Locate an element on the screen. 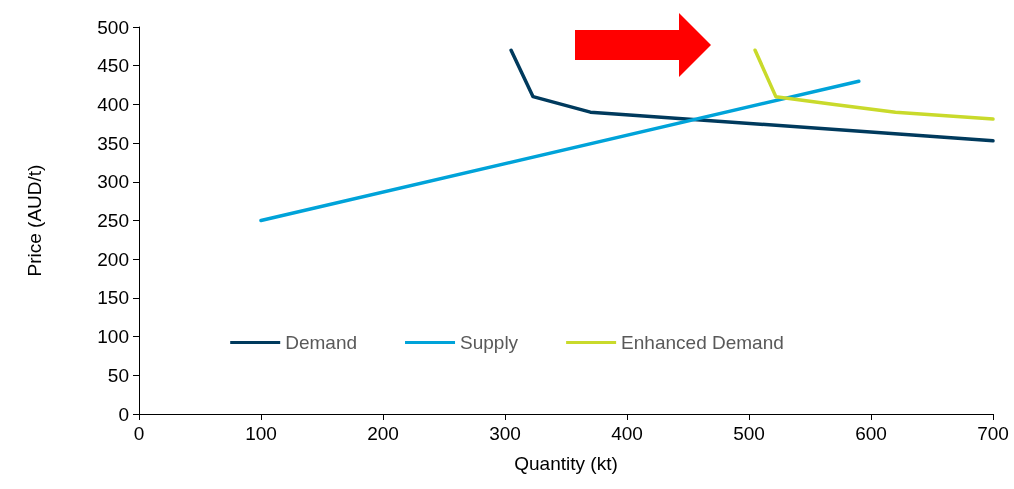 Image resolution: width=1014 pixels, height=489 pixels. y-tick-label: 350 is located at coordinates (113, 143).